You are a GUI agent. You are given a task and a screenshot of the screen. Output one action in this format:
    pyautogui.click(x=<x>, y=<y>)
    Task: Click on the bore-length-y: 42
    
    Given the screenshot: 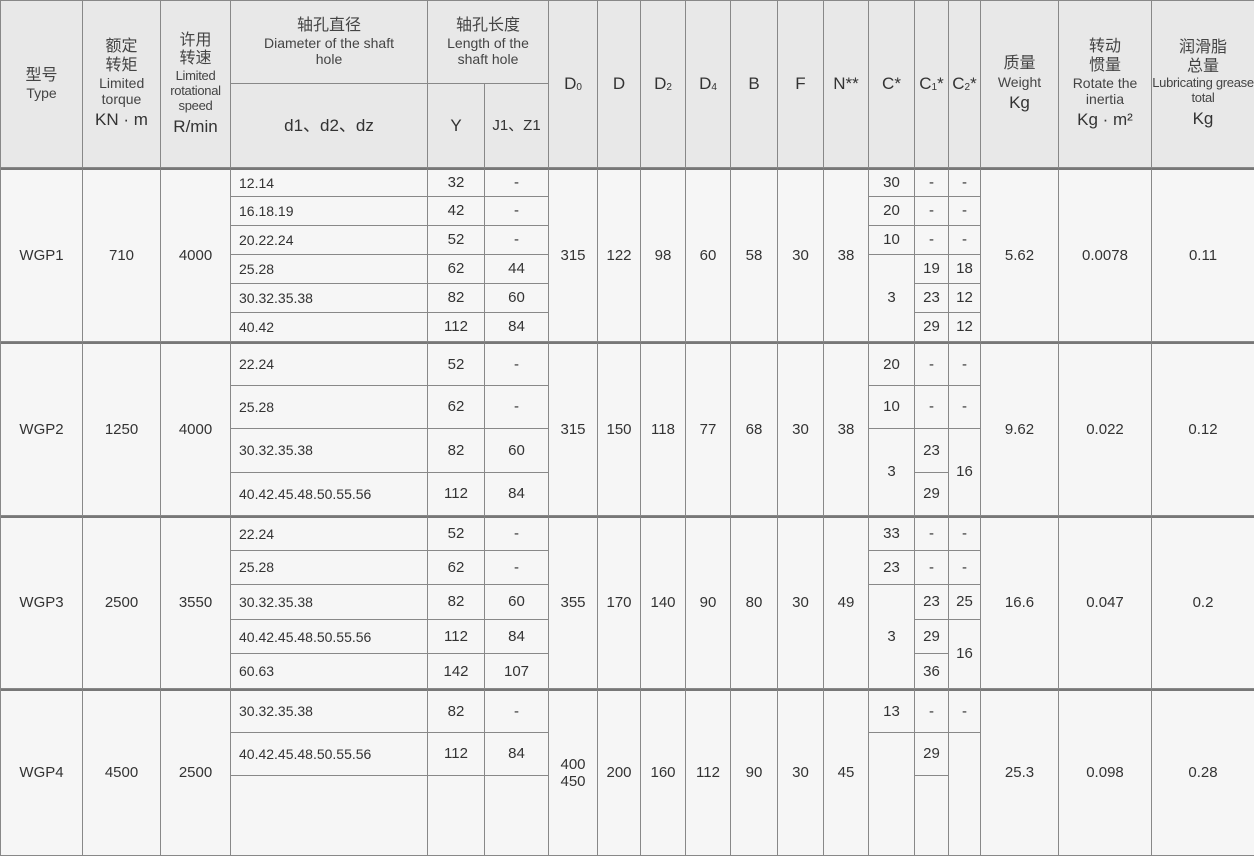 What is the action you would take?
    pyautogui.click(x=456, y=211)
    